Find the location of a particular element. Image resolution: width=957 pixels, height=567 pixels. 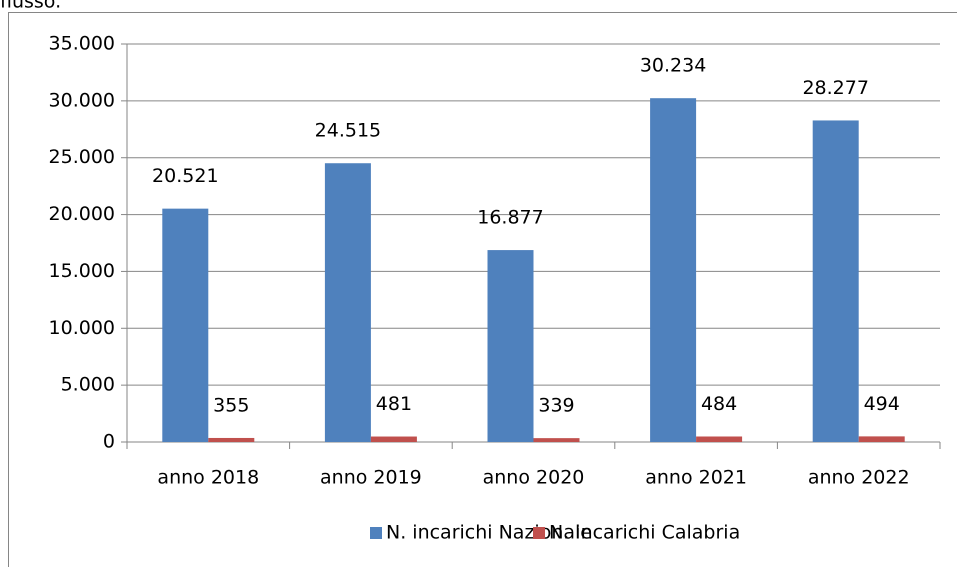

x-tick-label: anno 2020 is located at coordinates (534, 478).